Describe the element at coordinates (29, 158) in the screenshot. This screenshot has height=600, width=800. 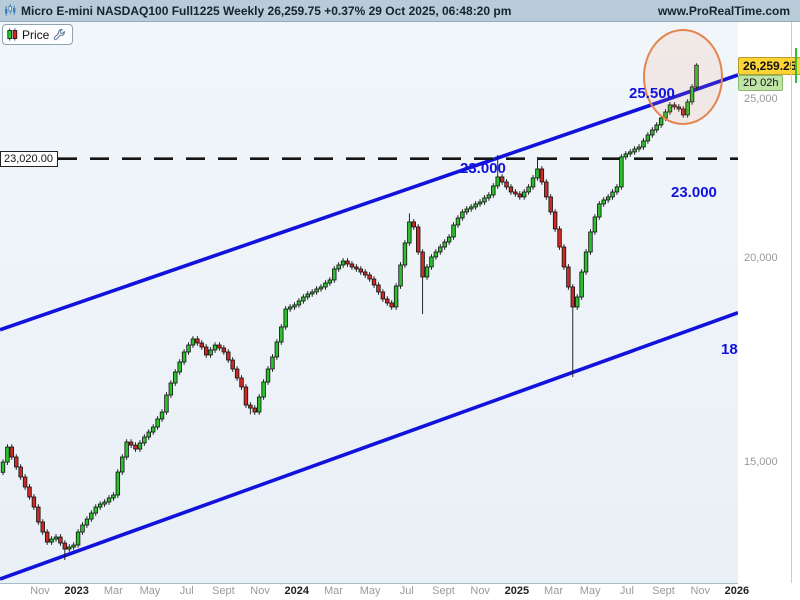
I see `hline-price-label: 23,020.00` at that location.